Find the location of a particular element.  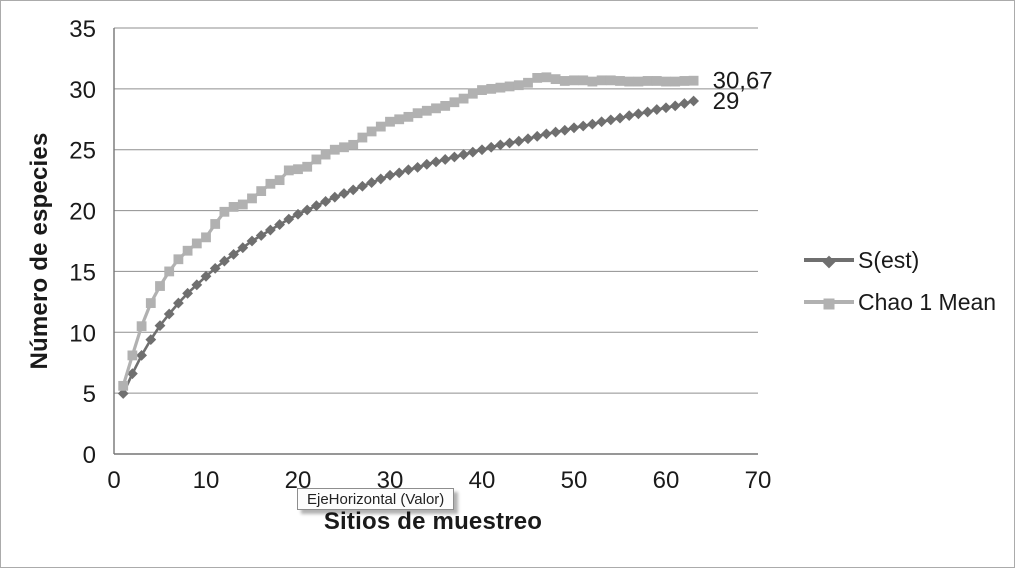

x-axis-title: Sitios de muestreo is located at coordinates (433, 521).